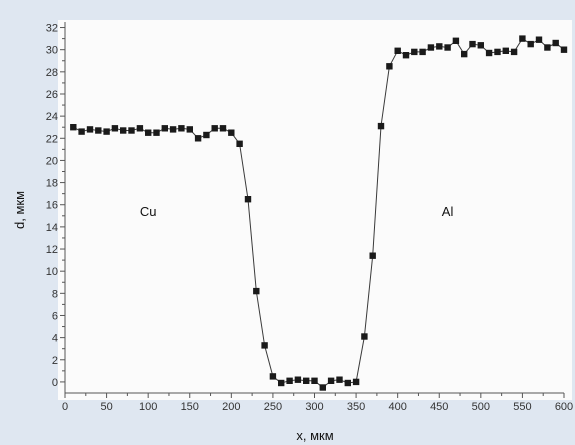 The height and width of the screenshot is (445, 575). Describe the element at coordinates (55, 339) in the screenshot. I see `y-tick-label: 4` at that location.